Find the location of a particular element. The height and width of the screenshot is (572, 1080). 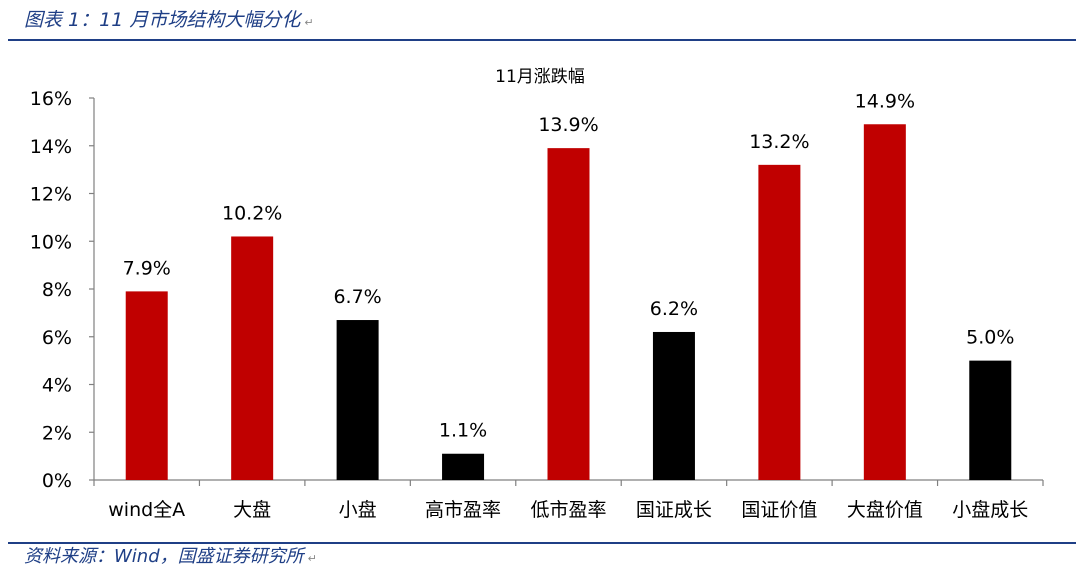

chart-title: 11月涨跌幅 is located at coordinates (540, 77).